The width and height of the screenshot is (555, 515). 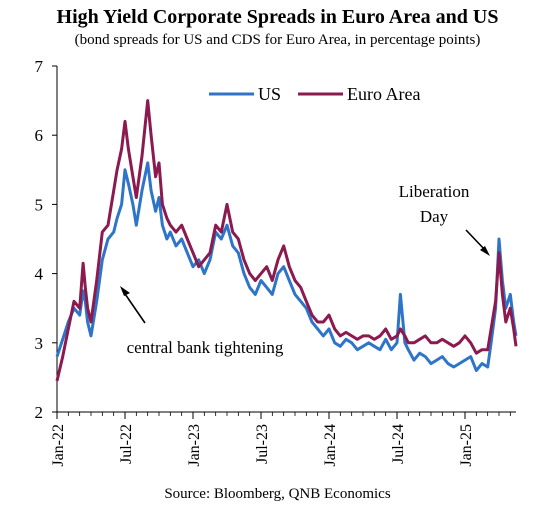 I want to click on x-tick-label: Jul-23, so click(x=262, y=444).